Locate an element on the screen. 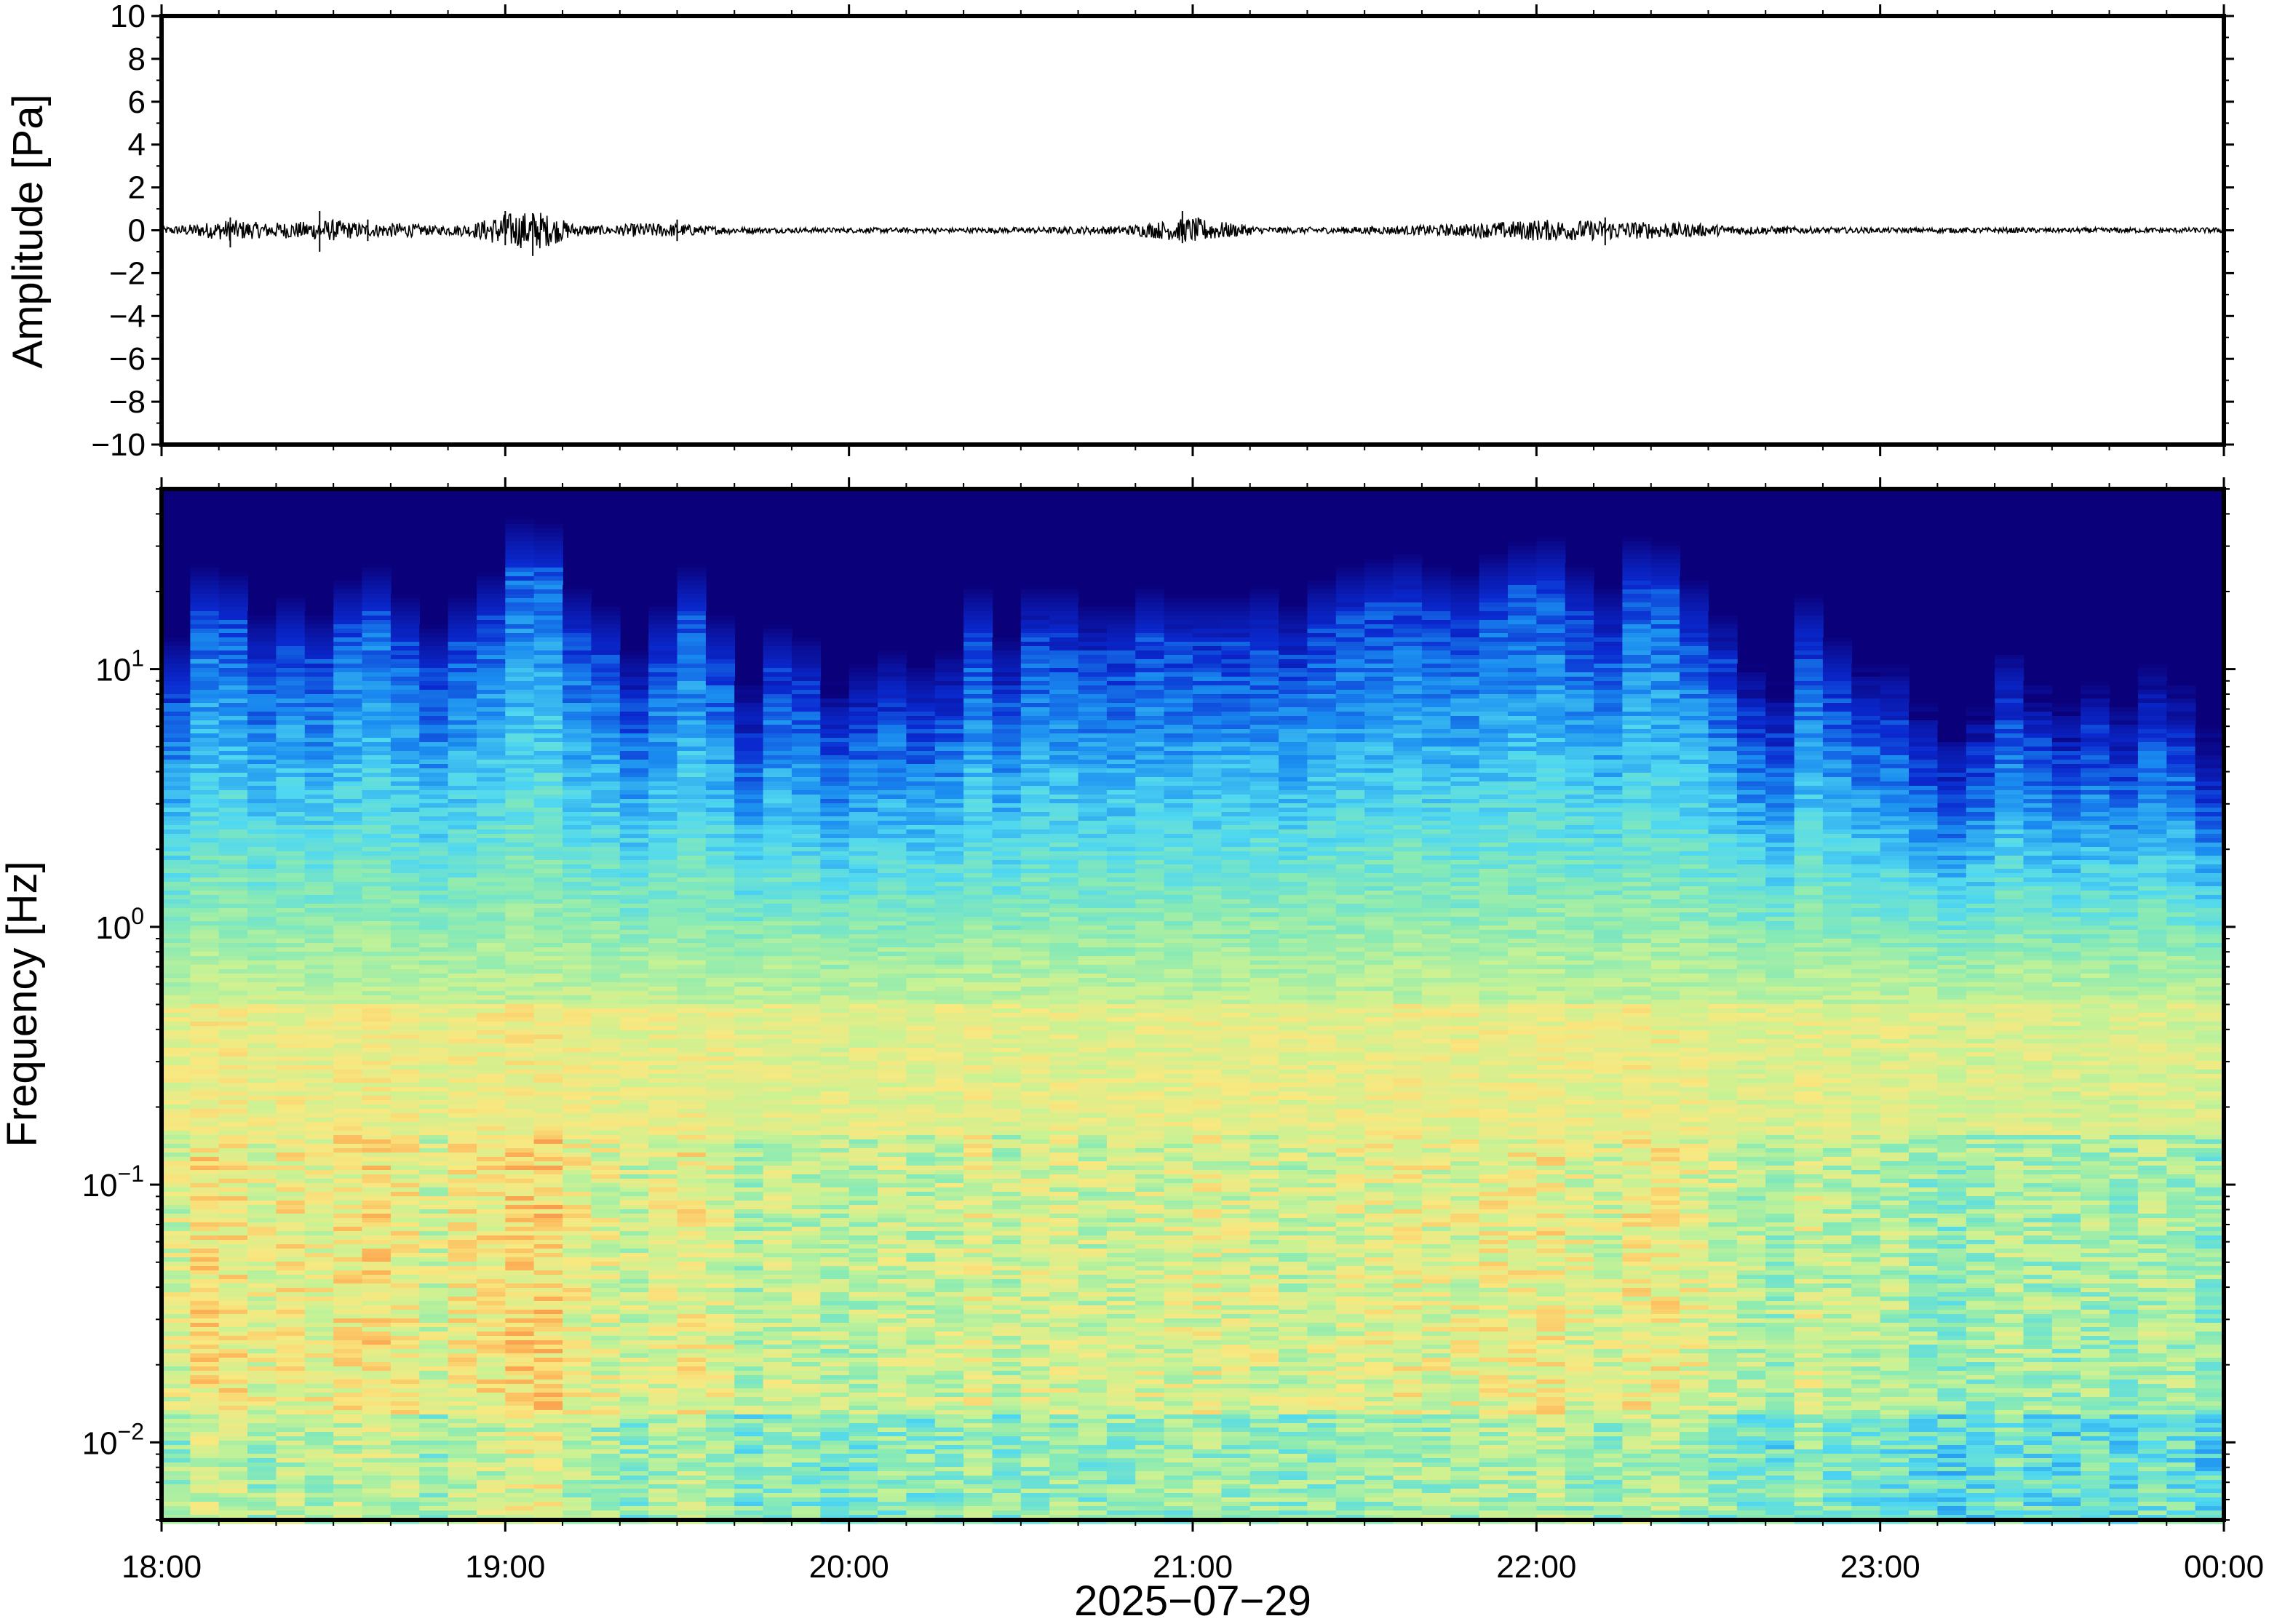 This screenshot has height=1624, width=2269. time-tick-label-0: 18:00 is located at coordinates (162, 1567).